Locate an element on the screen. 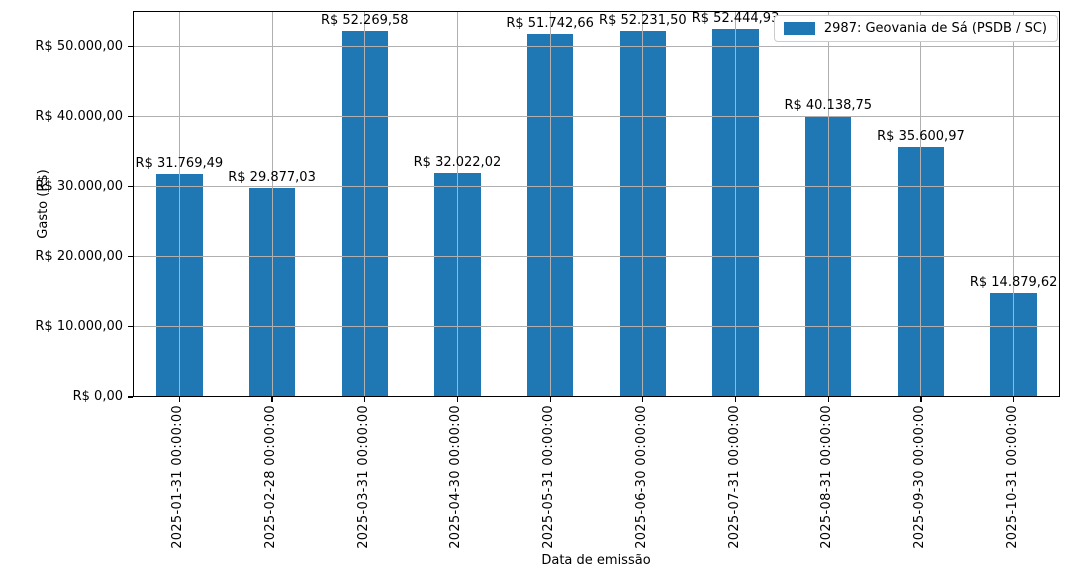 The image size is (1072, 580). bar-value-label: R$ 29.877,03 is located at coordinates (272, 177).